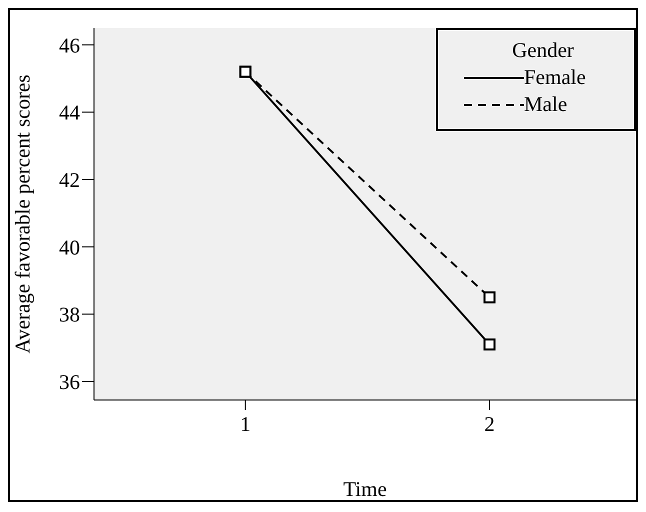  Describe the element at coordinates (489, 424) in the screenshot. I see `x-tick-label: 2` at that location.